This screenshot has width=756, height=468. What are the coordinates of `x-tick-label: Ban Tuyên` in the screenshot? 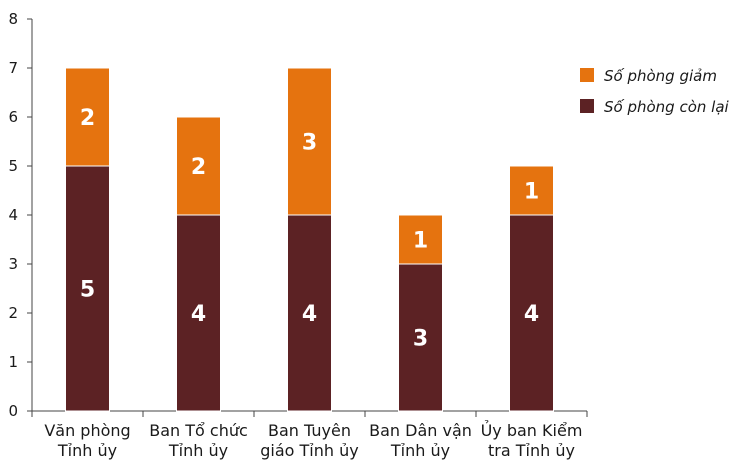 It's located at (309, 430).